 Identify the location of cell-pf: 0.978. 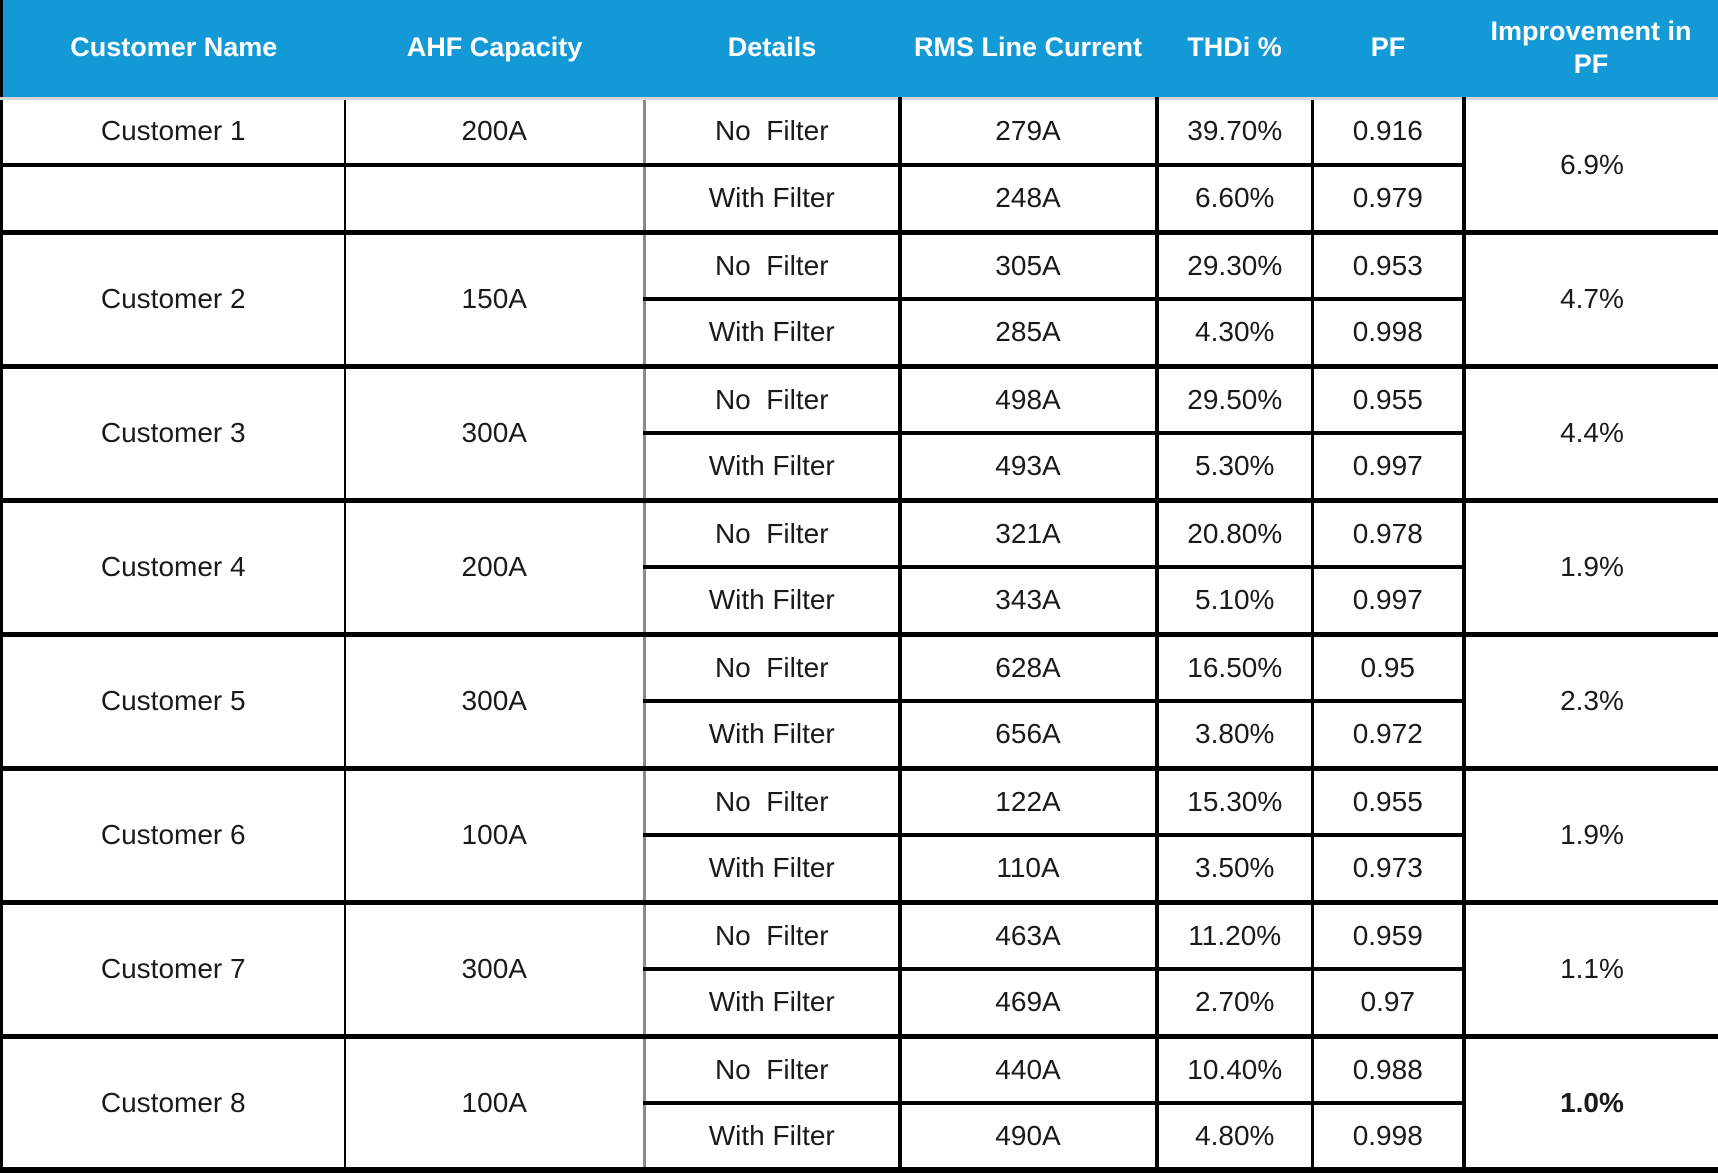
(1389, 534).